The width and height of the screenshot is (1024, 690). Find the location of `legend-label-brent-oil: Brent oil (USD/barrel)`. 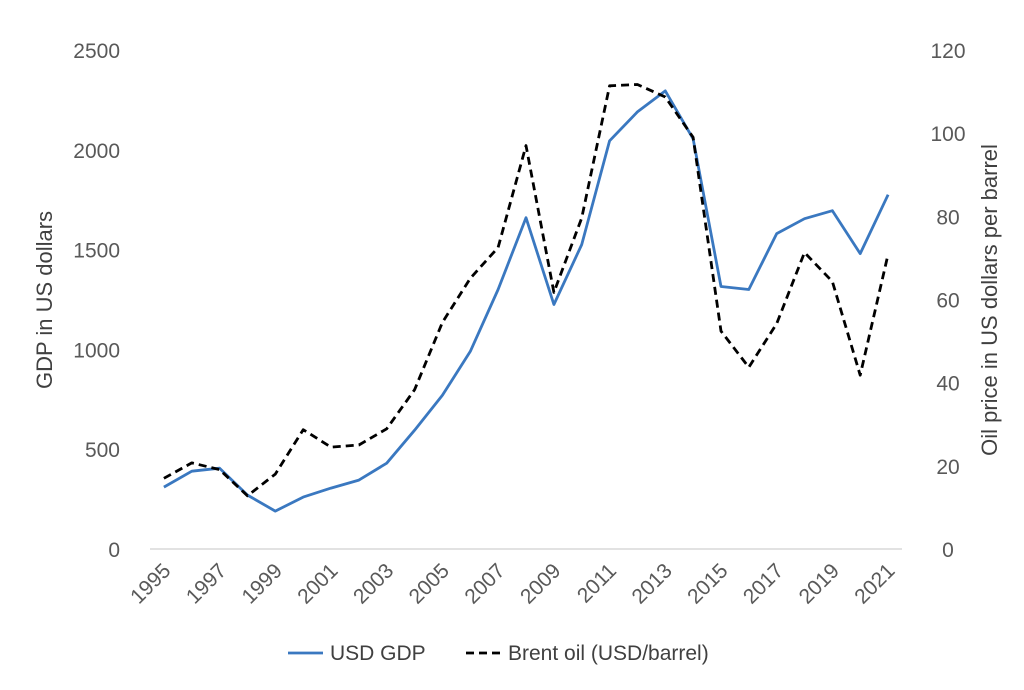

legend-label-brent-oil: Brent oil (USD/barrel) is located at coordinates (608, 653).